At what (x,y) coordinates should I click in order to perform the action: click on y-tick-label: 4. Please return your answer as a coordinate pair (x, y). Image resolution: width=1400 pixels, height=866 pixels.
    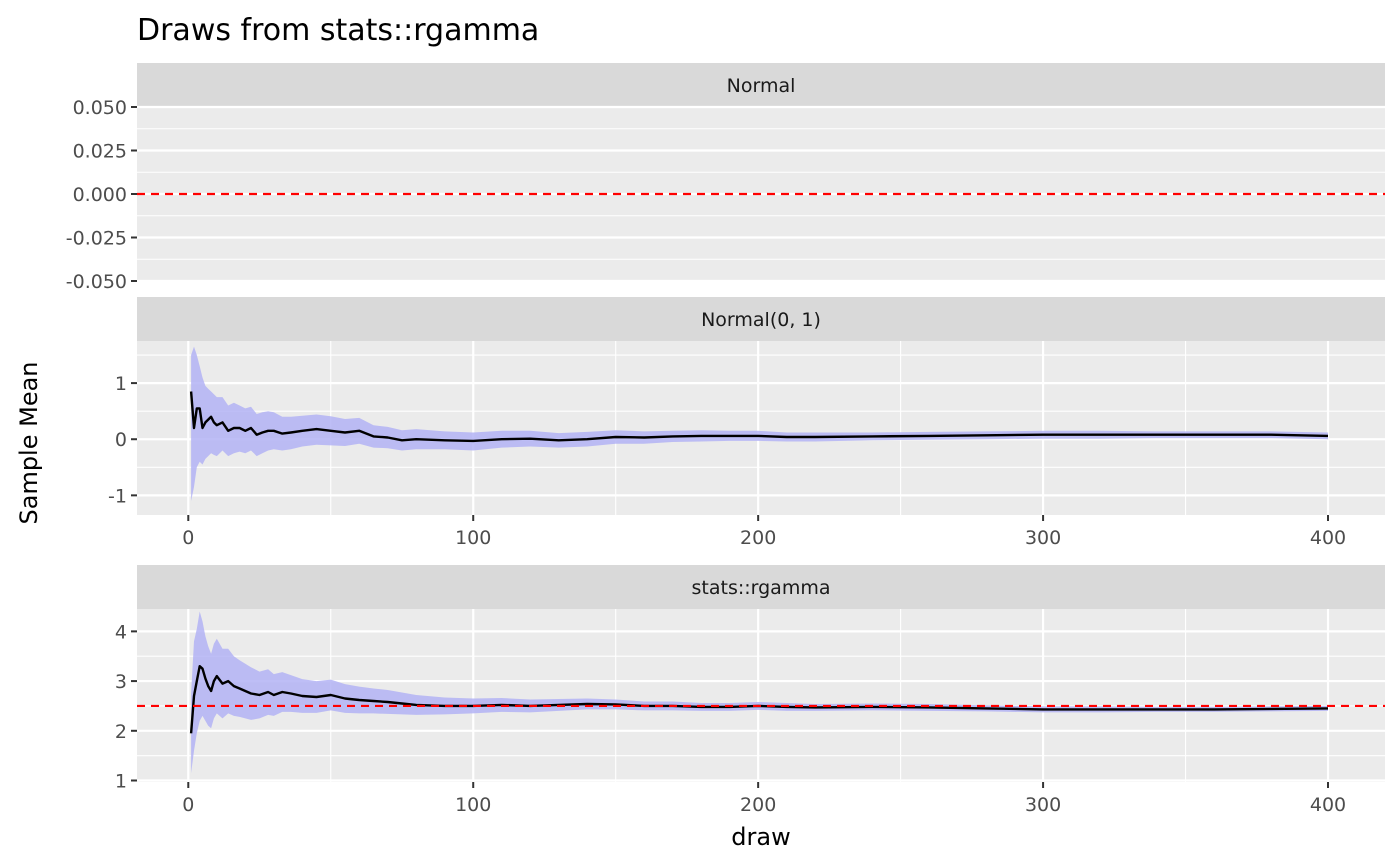
    Looking at the image, I should click on (121, 632).